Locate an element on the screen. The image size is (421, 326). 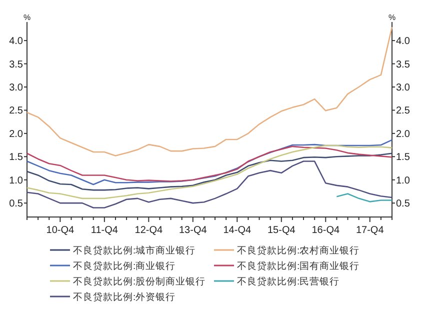
y2-tick-label: 3.5 is located at coordinates (403, 64).